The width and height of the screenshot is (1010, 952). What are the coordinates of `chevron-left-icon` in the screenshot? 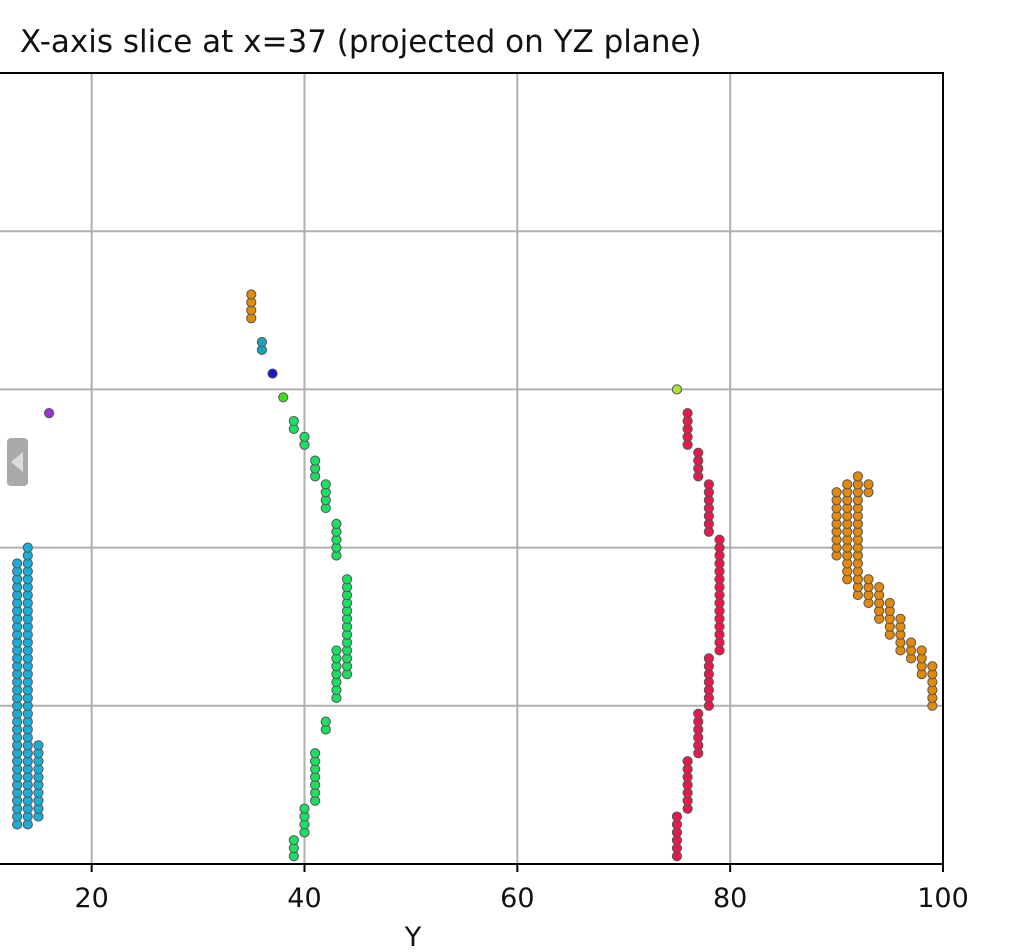 It's located at (17, 462).